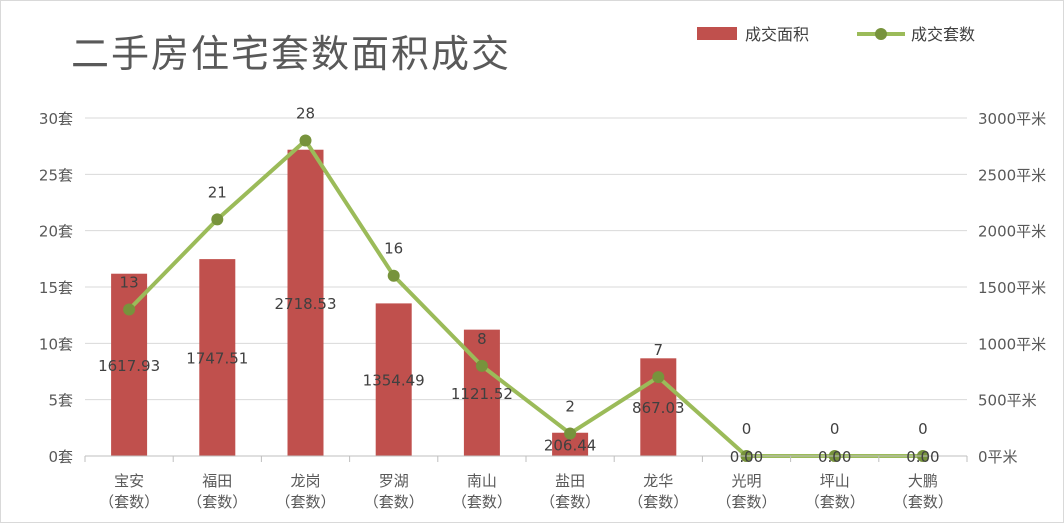 The height and width of the screenshot is (523, 1064). I want to click on y-right-tick-label: 0平米, so click(998, 457).